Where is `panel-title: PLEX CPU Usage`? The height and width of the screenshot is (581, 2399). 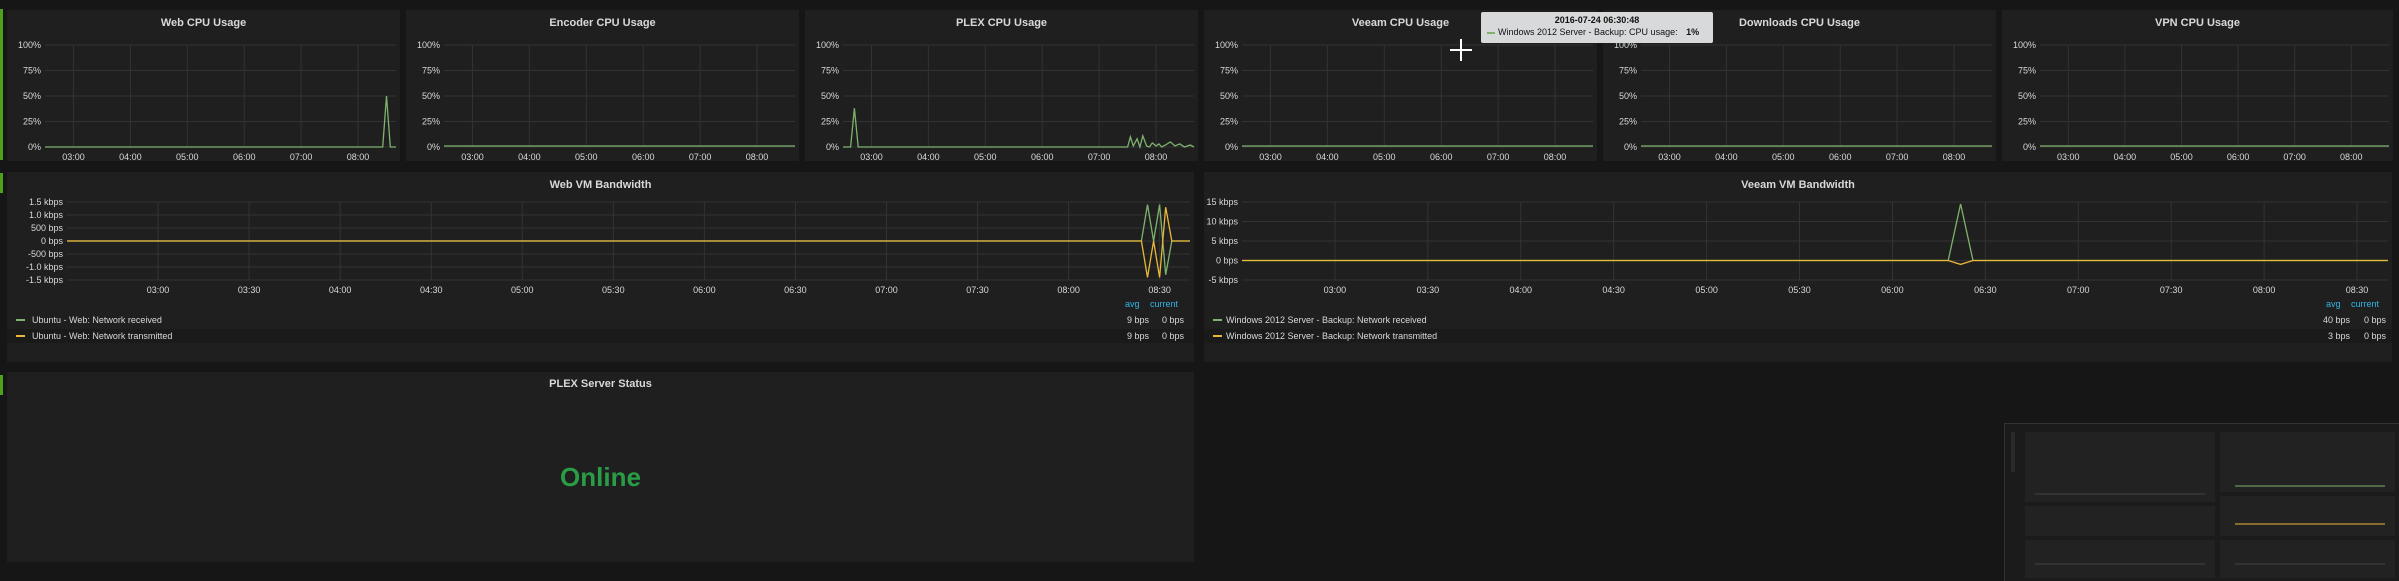 panel-title: PLEX CPU Usage is located at coordinates (1001, 23).